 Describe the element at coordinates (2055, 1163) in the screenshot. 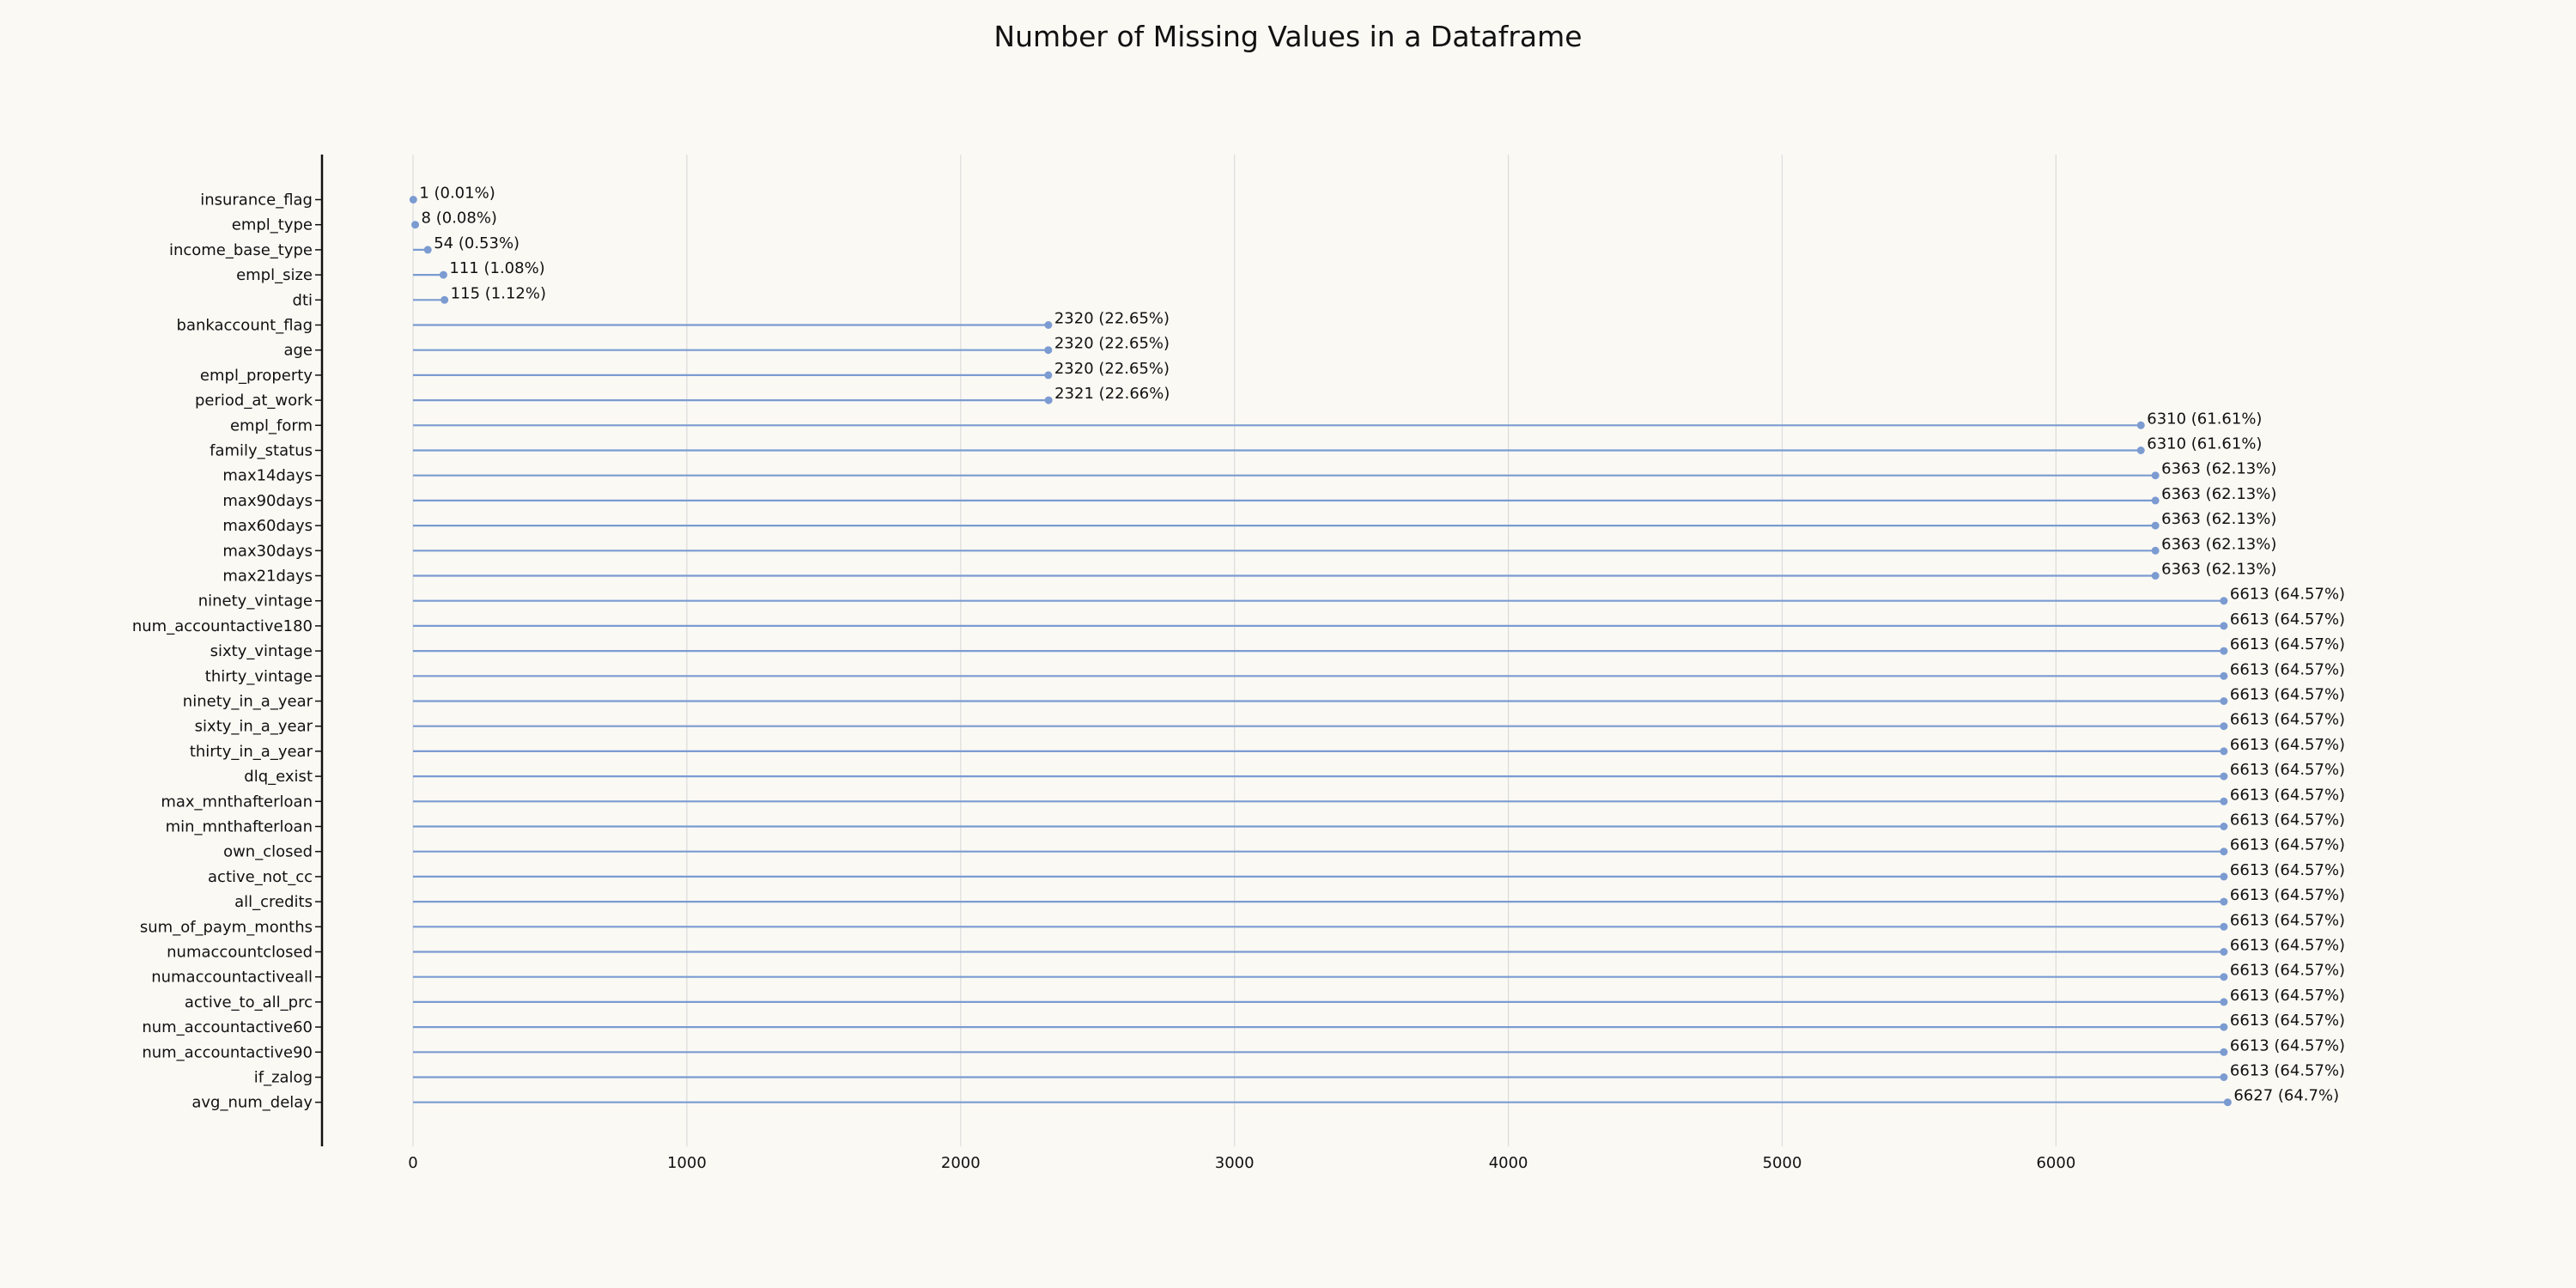

I see `x-tick-label: 6000` at that location.